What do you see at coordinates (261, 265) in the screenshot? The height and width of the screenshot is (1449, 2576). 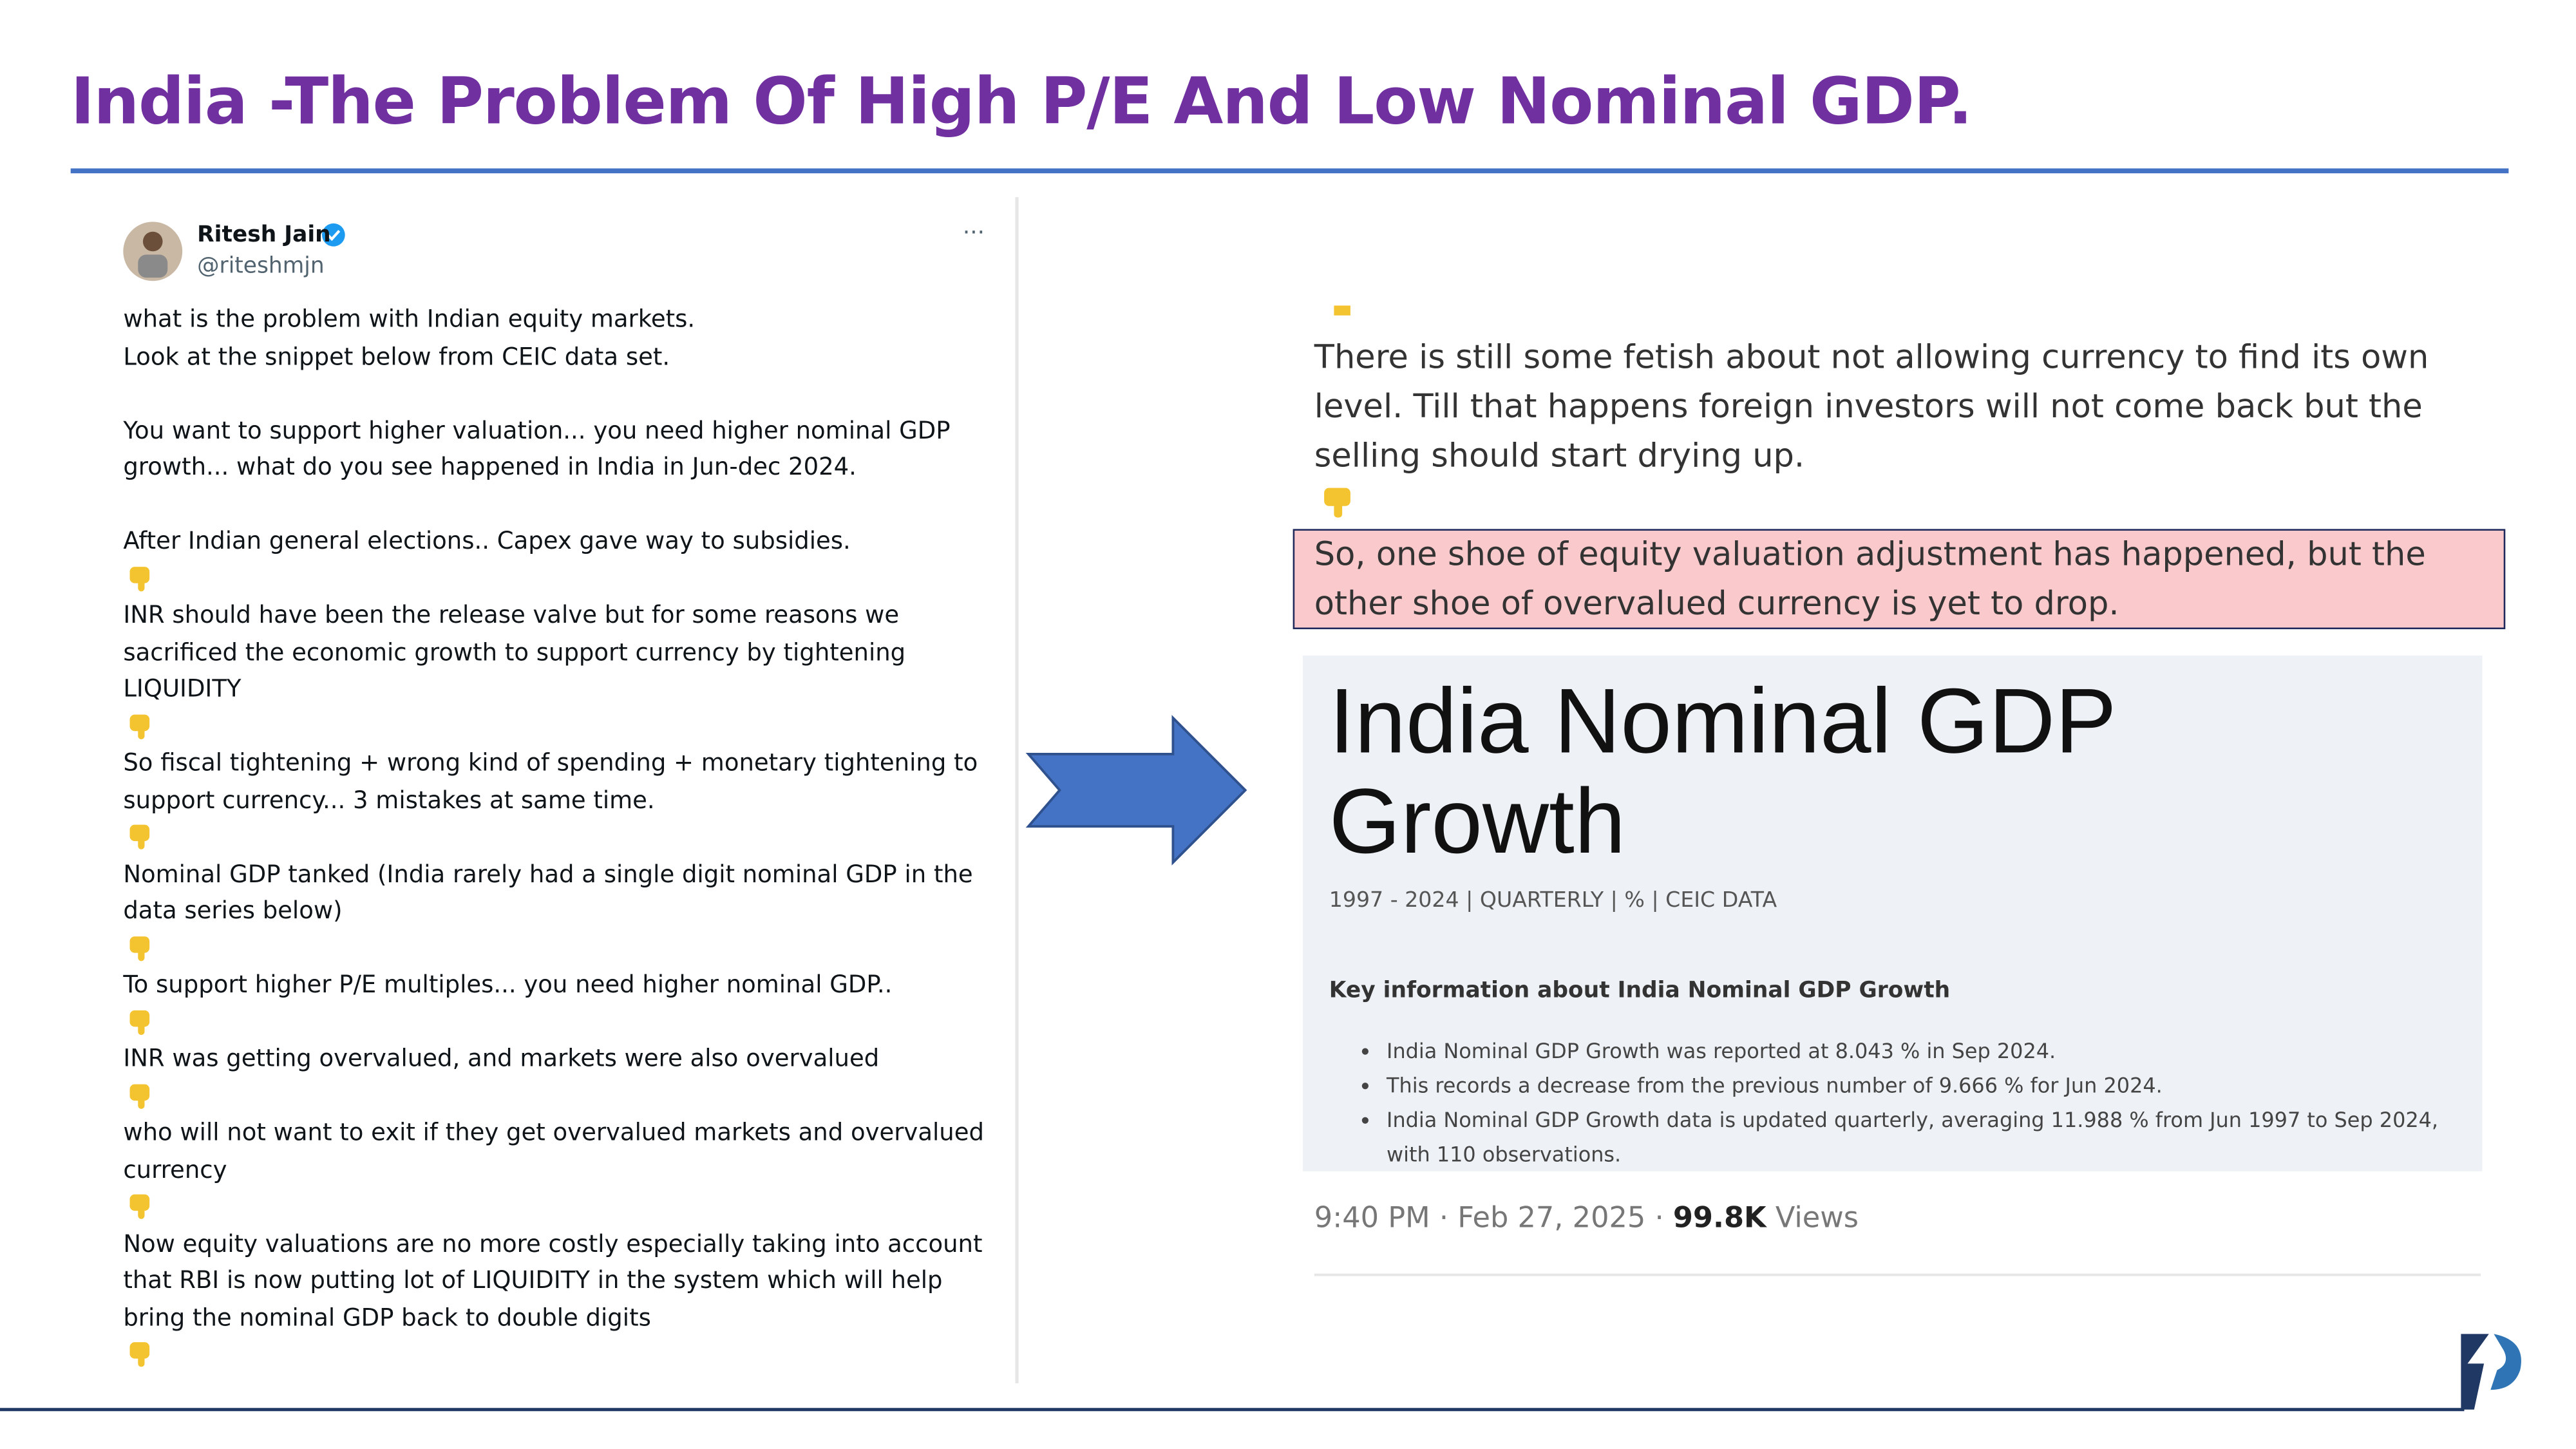 I see `author-handle: @riteshmjn` at bounding box center [261, 265].